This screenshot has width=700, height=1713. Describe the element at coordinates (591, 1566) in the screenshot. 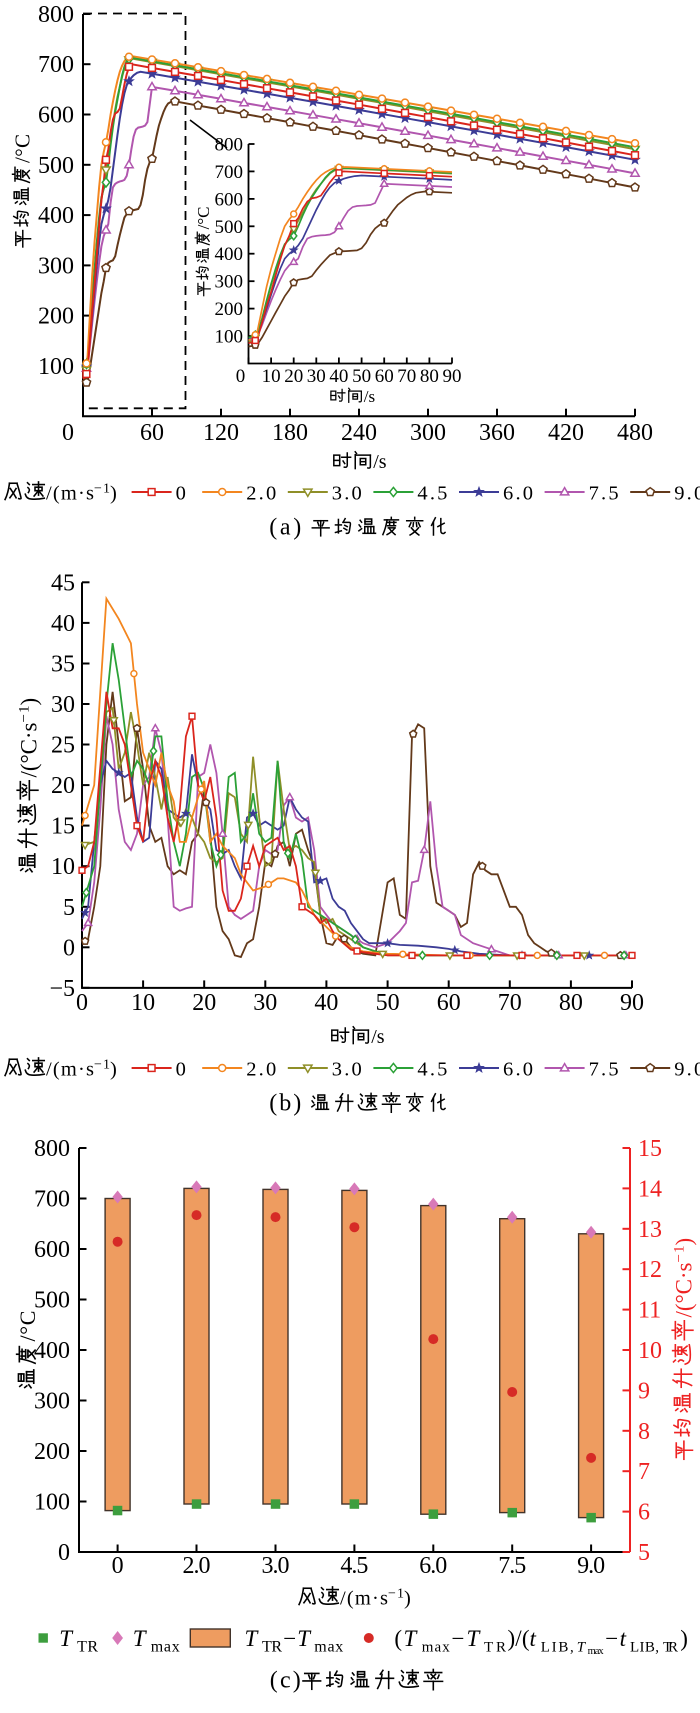

I see `svg-text: 9.0` at that location.